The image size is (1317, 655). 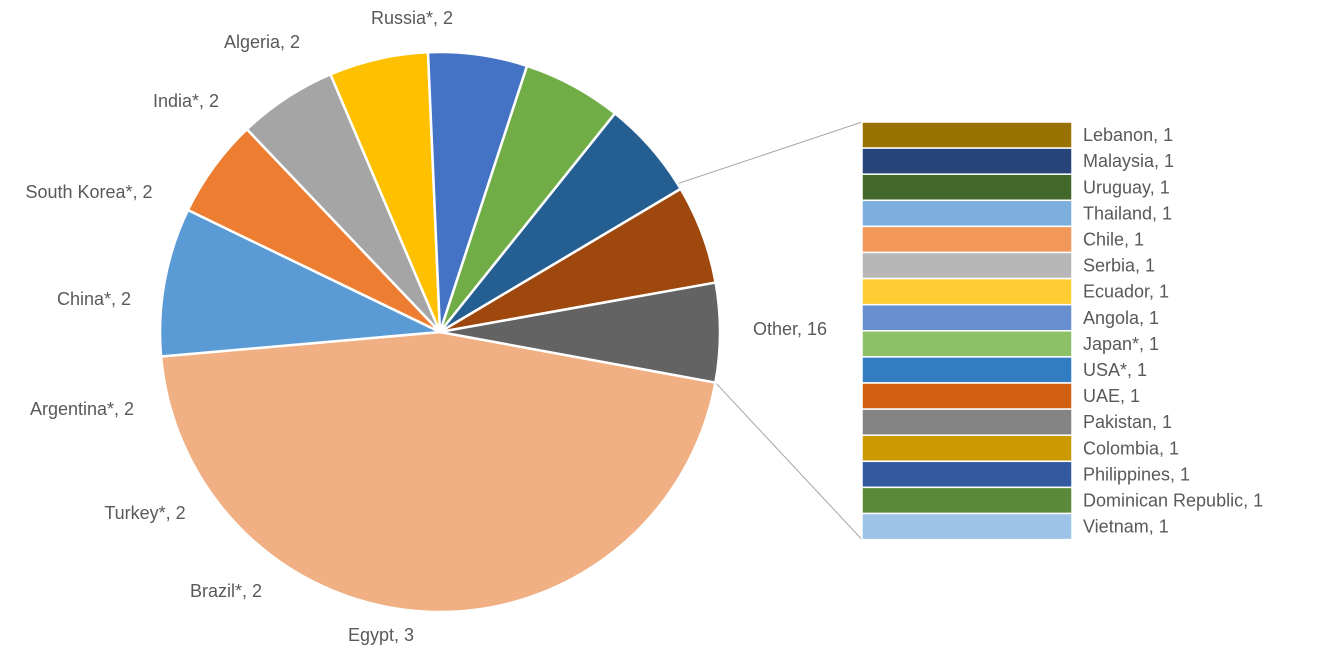 What do you see at coordinates (790, 329) in the screenshot?
I see `pie-label-other: Other, 16` at bounding box center [790, 329].